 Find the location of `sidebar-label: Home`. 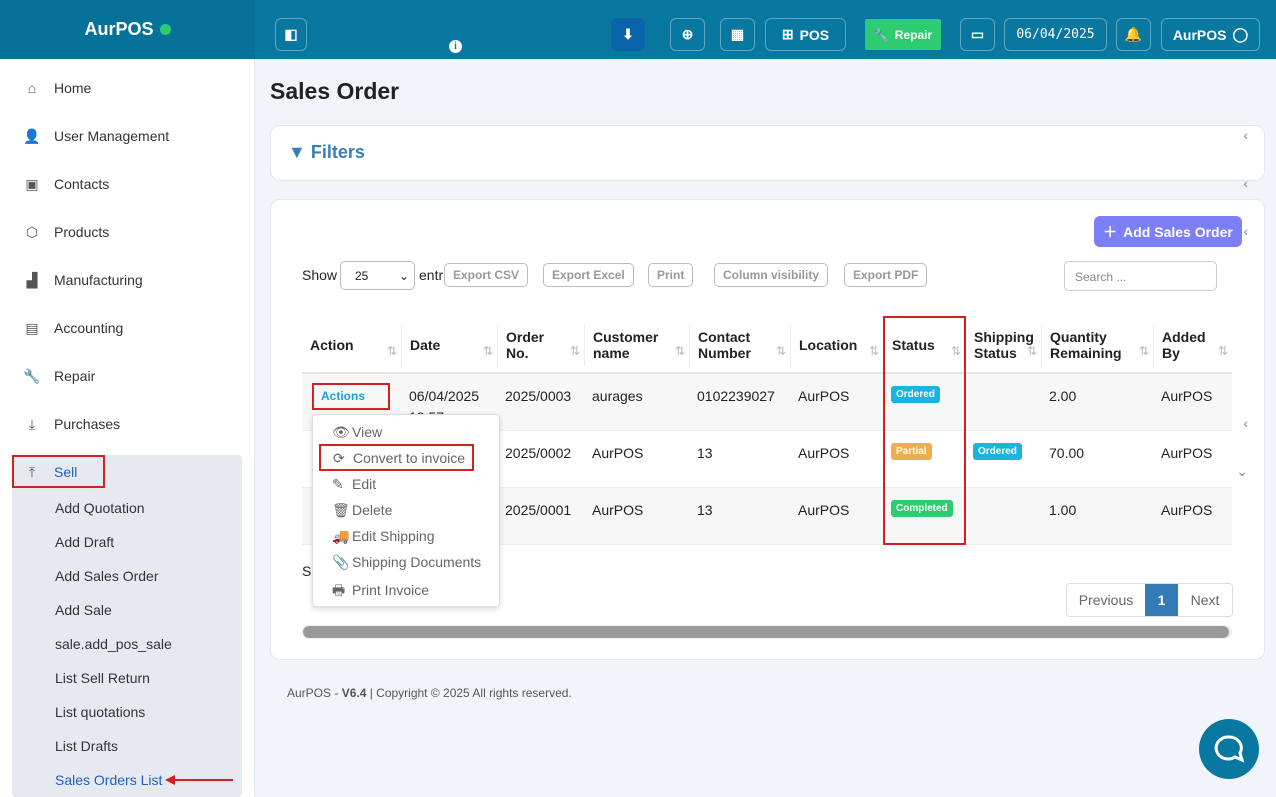

sidebar-label: Home is located at coordinates (73, 88).